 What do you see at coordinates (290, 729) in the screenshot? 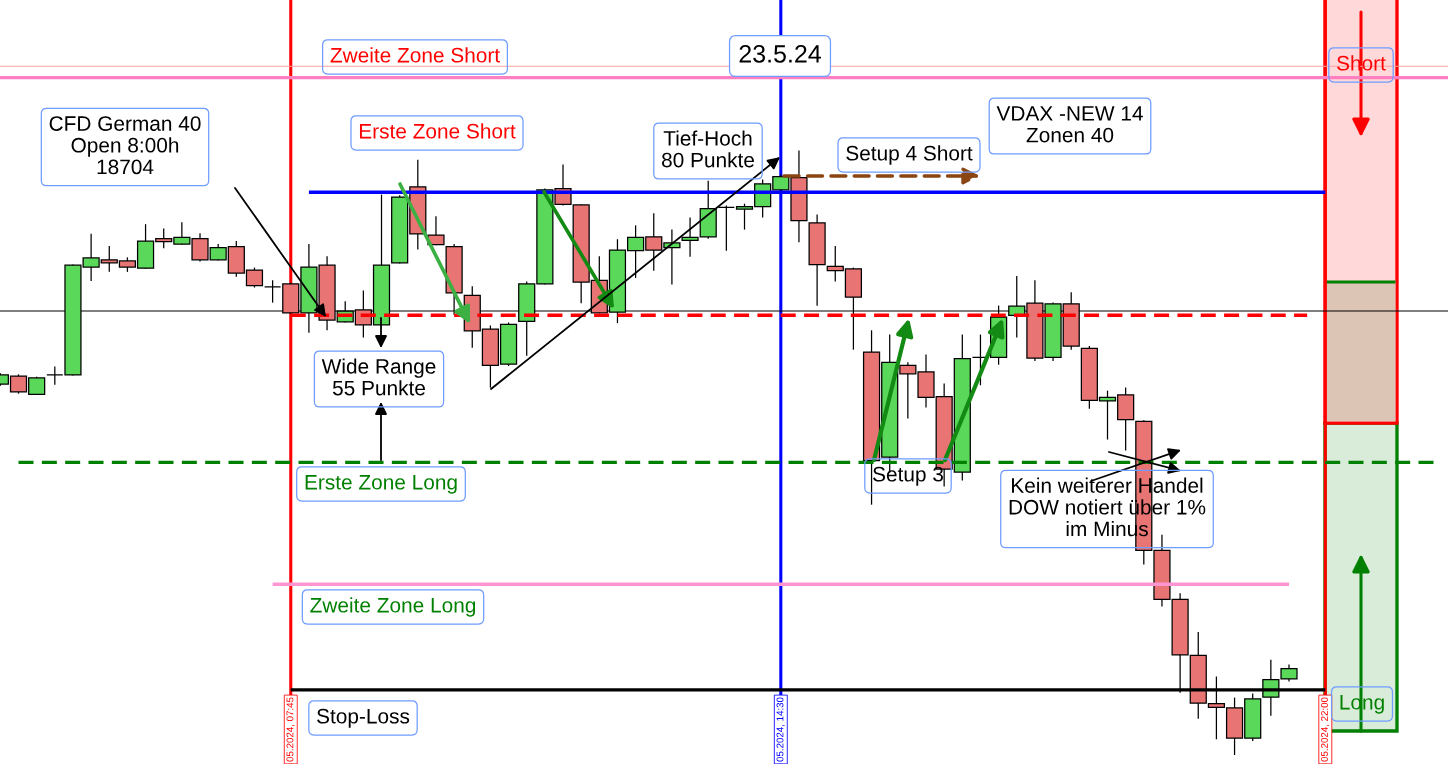
I see `x-tick-label: 05.2024, 07:45` at bounding box center [290, 729].